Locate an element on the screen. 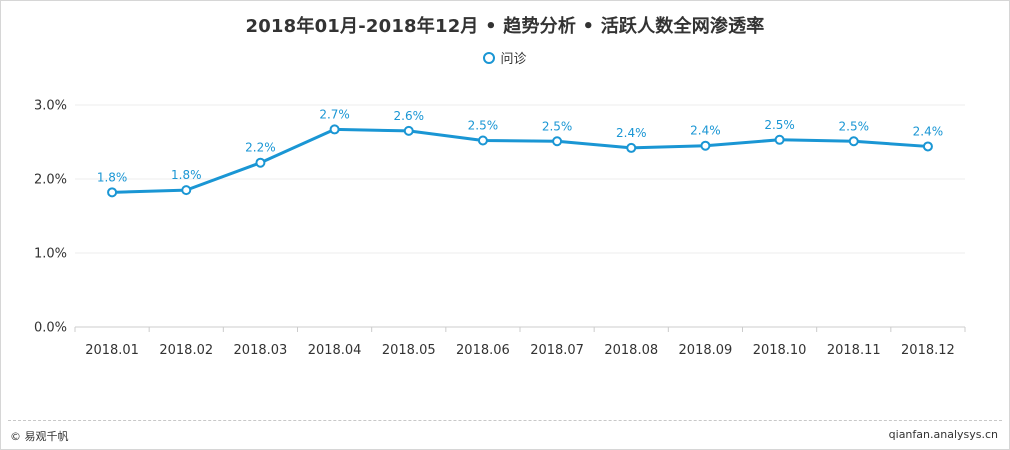 This screenshot has height=450, width=1010. x-tick-label: 2018.11 is located at coordinates (854, 350).